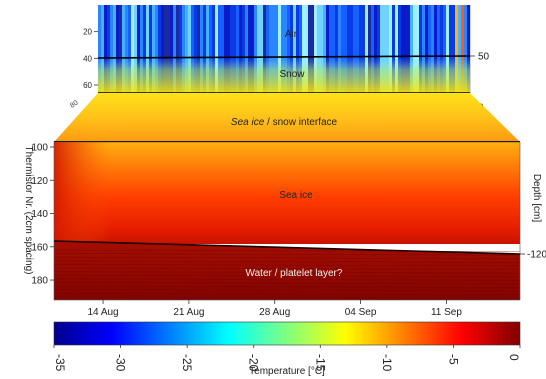 The image size is (546, 379). What do you see at coordinates (514, 357) in the screenshot?
I see `colorbar-tick-label: 0` at bounding box center [514, 357].